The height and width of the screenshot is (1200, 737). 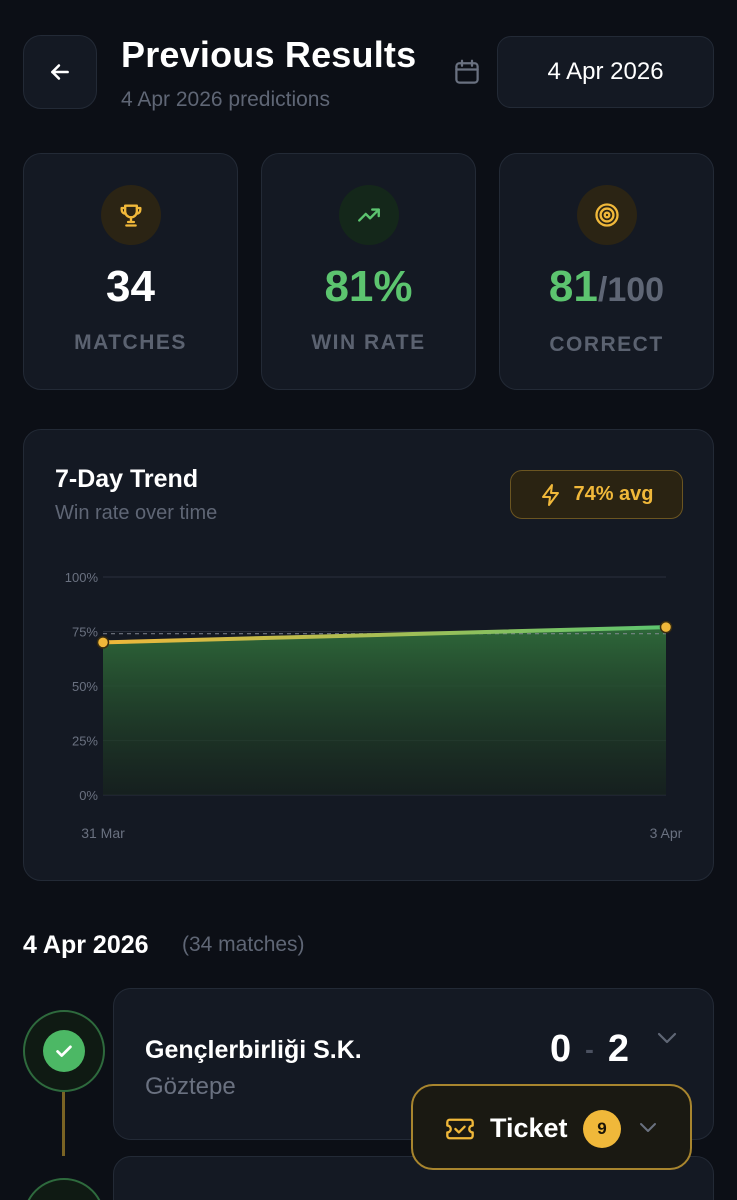 I want to click on y-tick-label: 100%, so click(x=82, y=577).